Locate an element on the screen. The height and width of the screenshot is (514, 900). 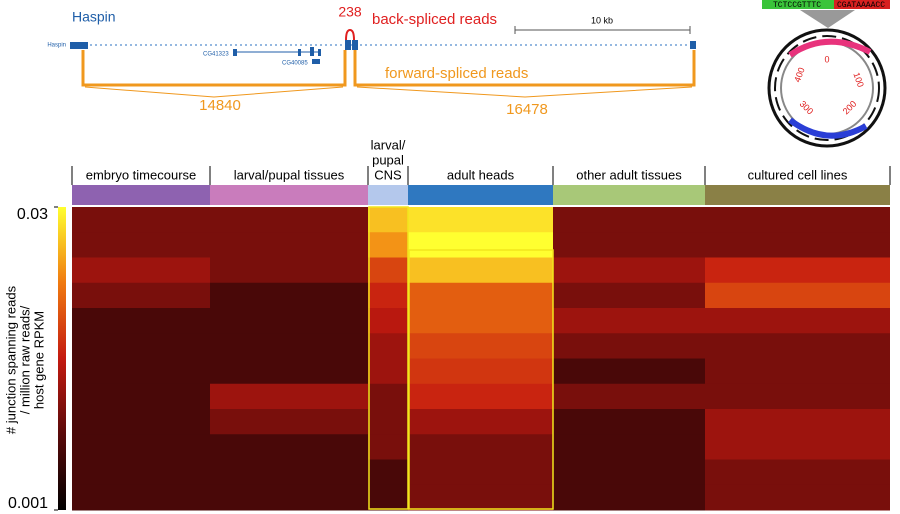
gene-label: Haspin is located at coordinates (94, 17).